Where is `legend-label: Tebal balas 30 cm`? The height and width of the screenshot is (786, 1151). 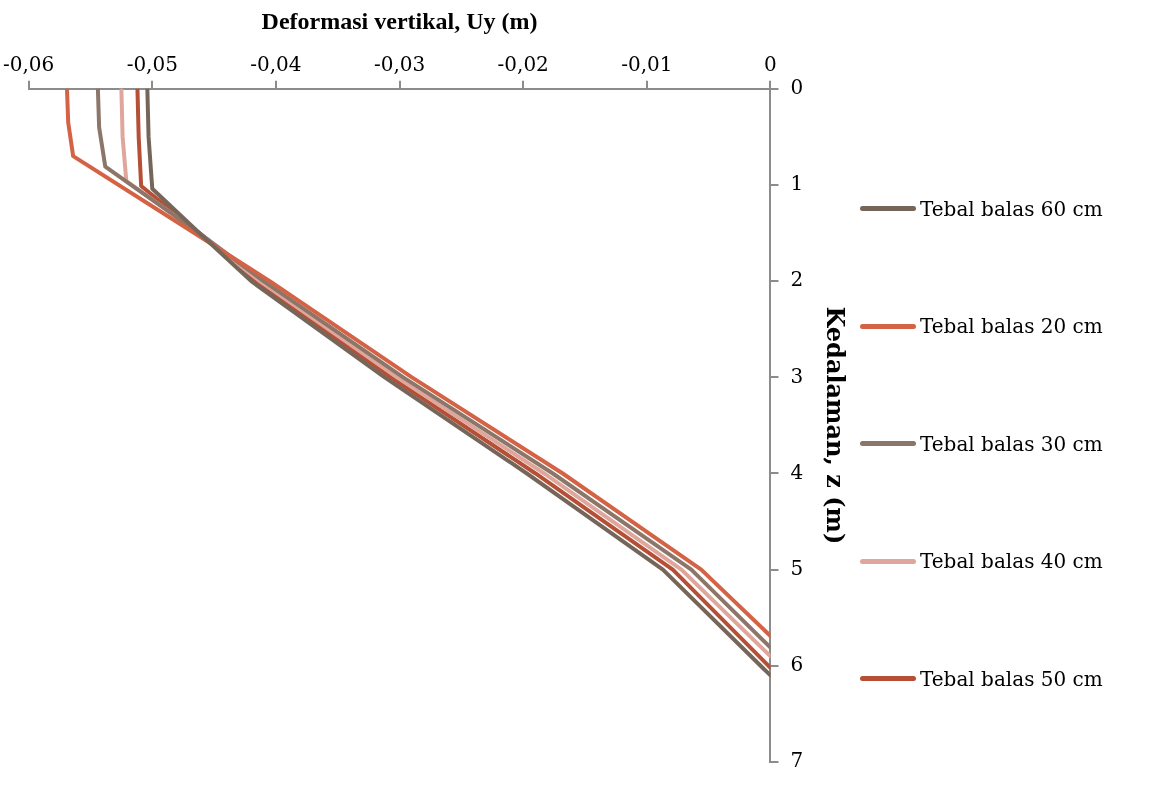 legend-label: Tebal balas 30 cm is located at coordinates (1011, 443).